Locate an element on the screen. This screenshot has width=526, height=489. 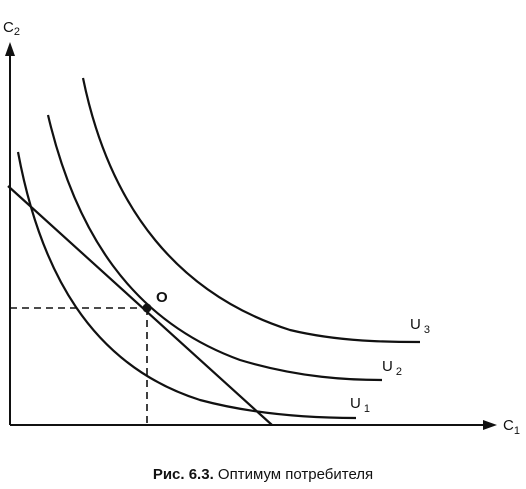
y-arrow is located at coordinates (10, 49).